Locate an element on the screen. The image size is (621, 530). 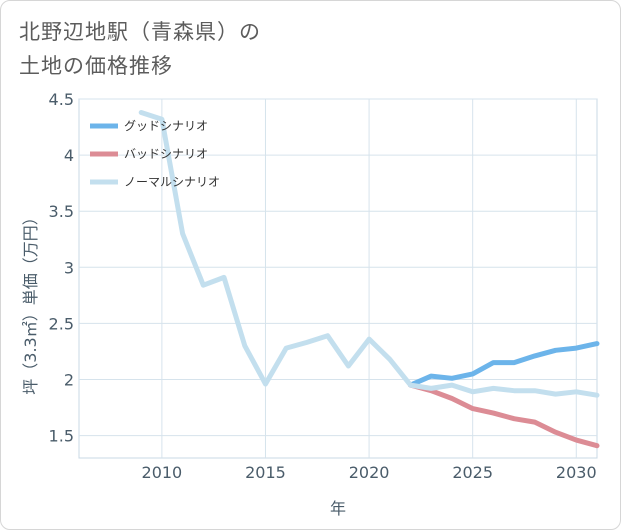
chart-title: 北野辺地駅（青森県）の 土地の価格推移 is located at coordinates (140, 49).